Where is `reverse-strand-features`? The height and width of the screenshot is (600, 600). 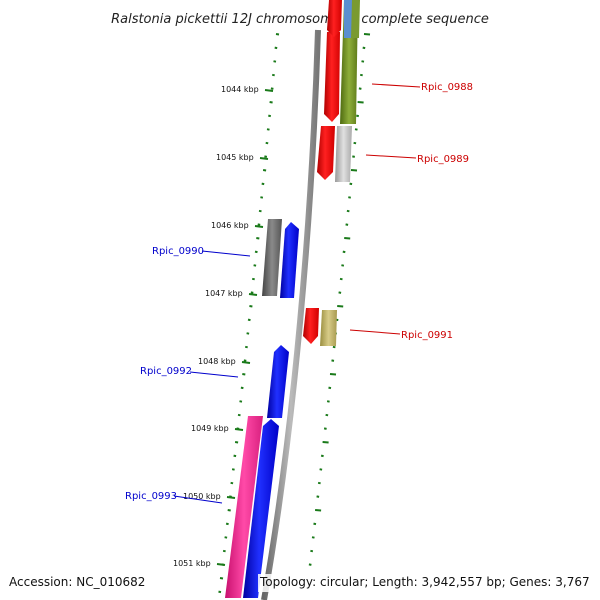
reverse-strand-features is located at coordinates (262, 408).